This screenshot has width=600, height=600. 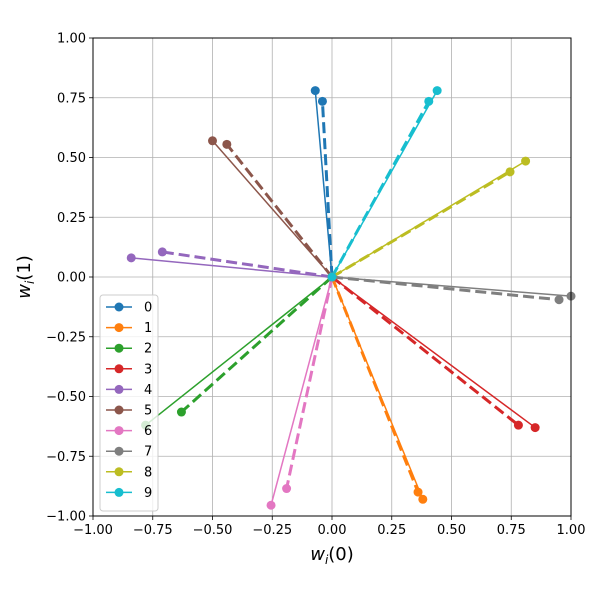 I want to click on series-6-solid-end-point, so click(x=271, y=505).